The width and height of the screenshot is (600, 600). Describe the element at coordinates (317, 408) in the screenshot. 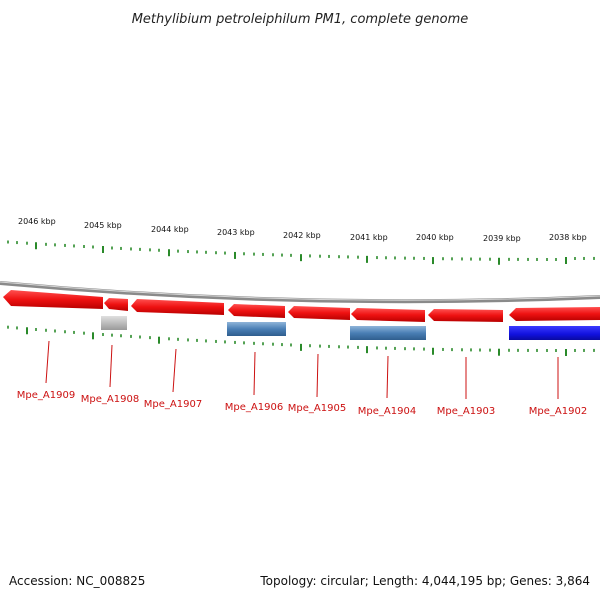

I see `gene-label: Mpe_A1905` at that location.